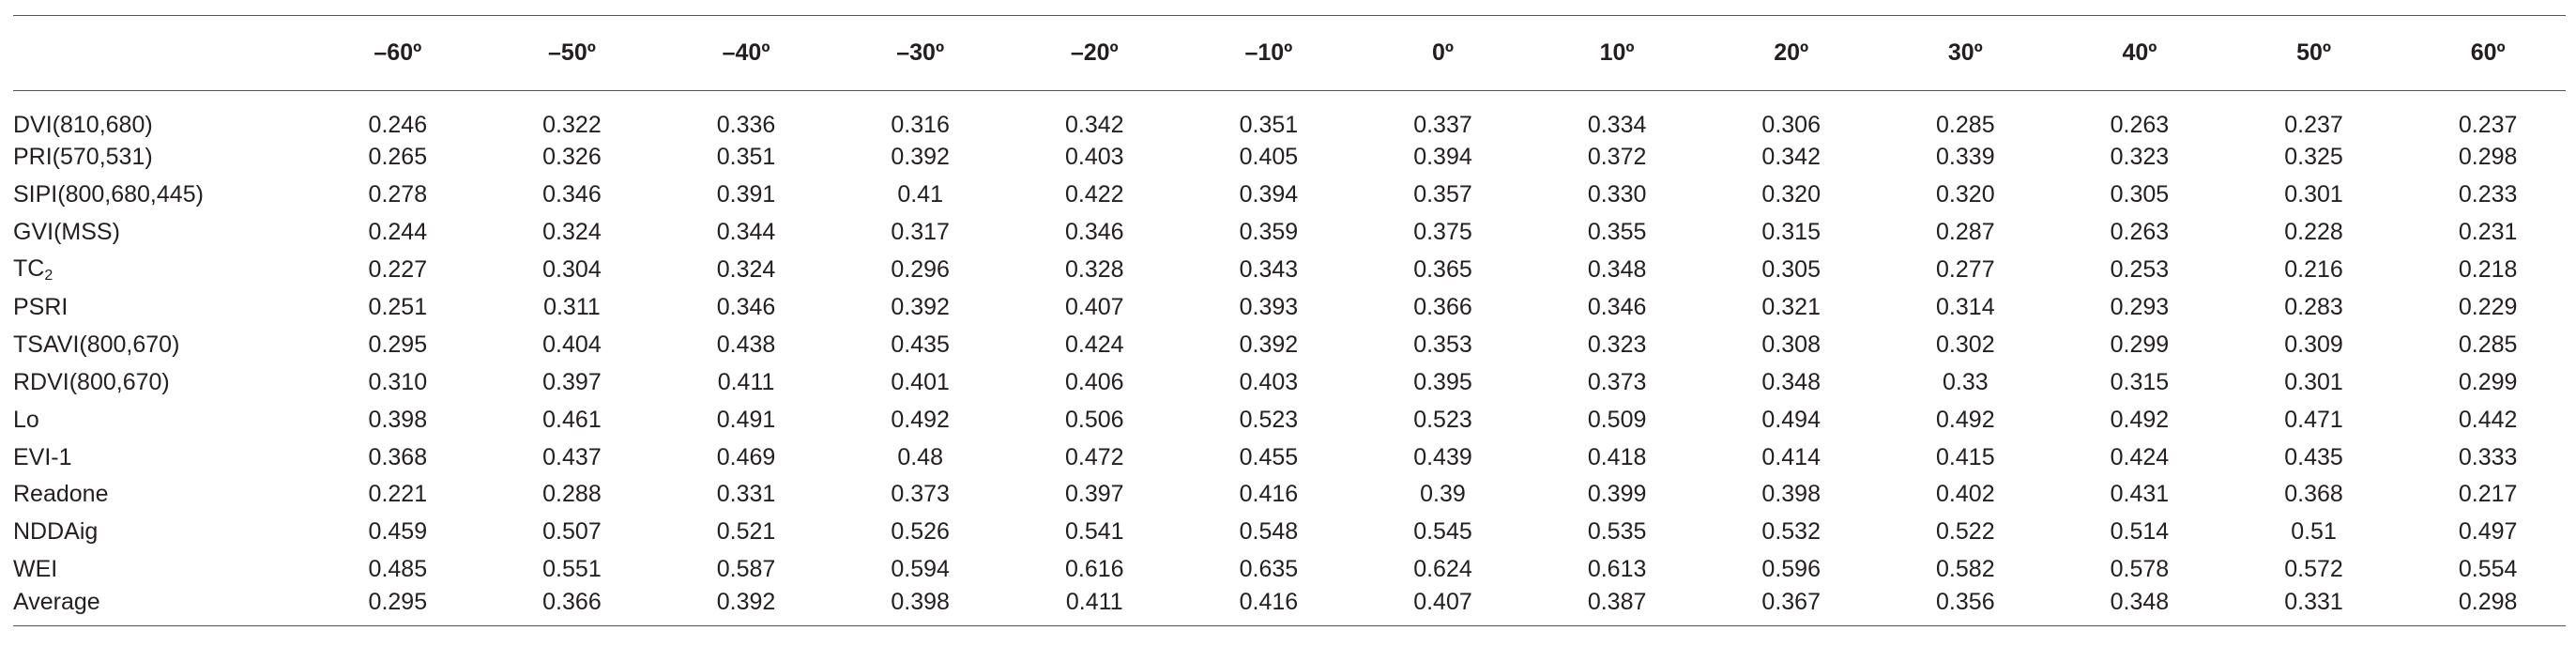 This screenshot has width=2576, height=662. Describe the element at coordinates (398, 495) in the screenshot. I see `table-cell: 0.221` at that location.